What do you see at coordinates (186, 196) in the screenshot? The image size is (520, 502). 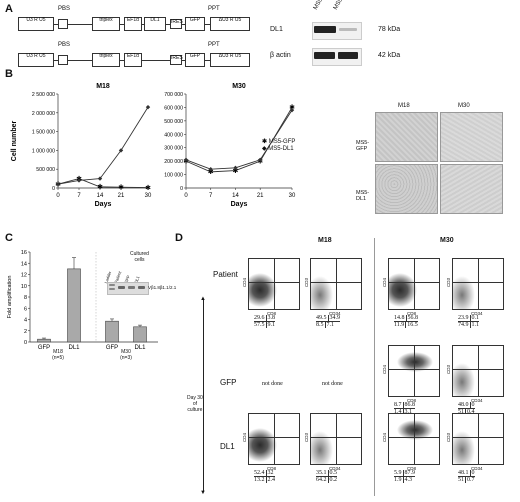 I see `x-tick-label: 0` at bounding box center [186, 196].